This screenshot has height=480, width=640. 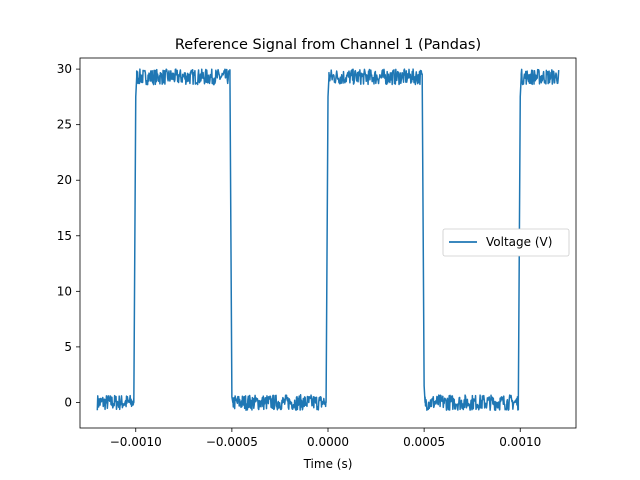 I want to click on x-tick-label: 0.0010, so click(x=520, y=442).